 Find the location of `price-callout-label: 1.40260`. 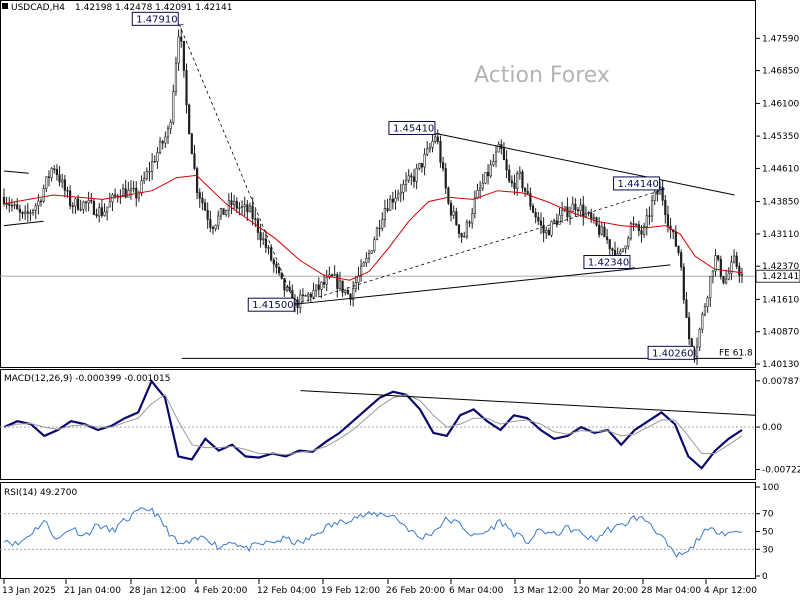

price-callout-label: 1.40260 is located at coordinates (672, 353).